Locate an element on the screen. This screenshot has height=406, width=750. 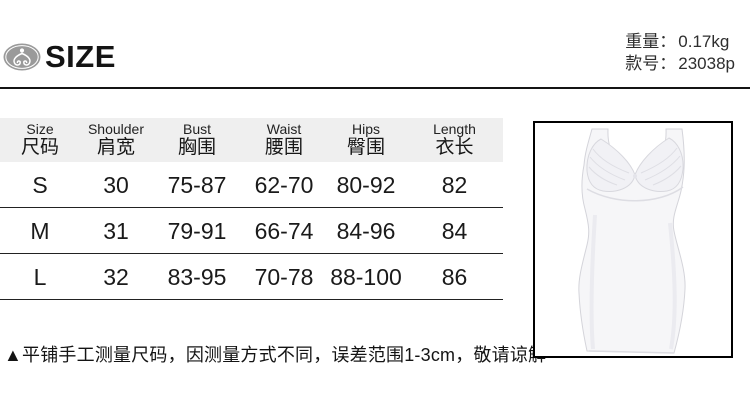
cell-shoulder: 30 is located at coordinates (116, 184).